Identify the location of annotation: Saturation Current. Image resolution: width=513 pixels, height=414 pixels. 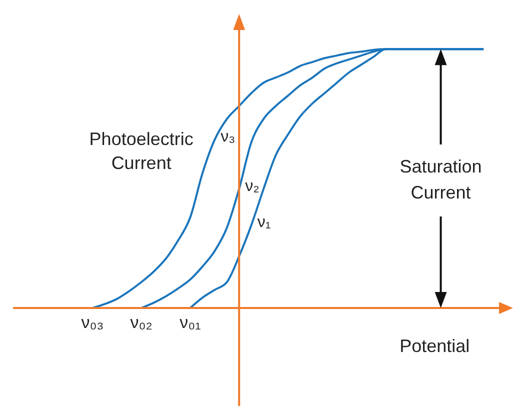
(441, 179).